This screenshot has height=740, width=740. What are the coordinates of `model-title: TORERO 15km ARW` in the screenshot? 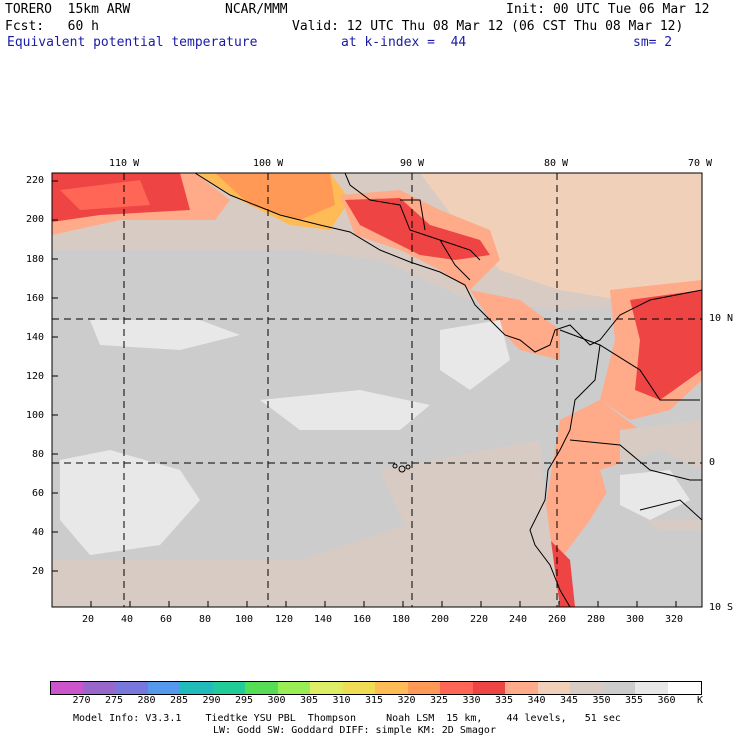 It's located at (68, 9).